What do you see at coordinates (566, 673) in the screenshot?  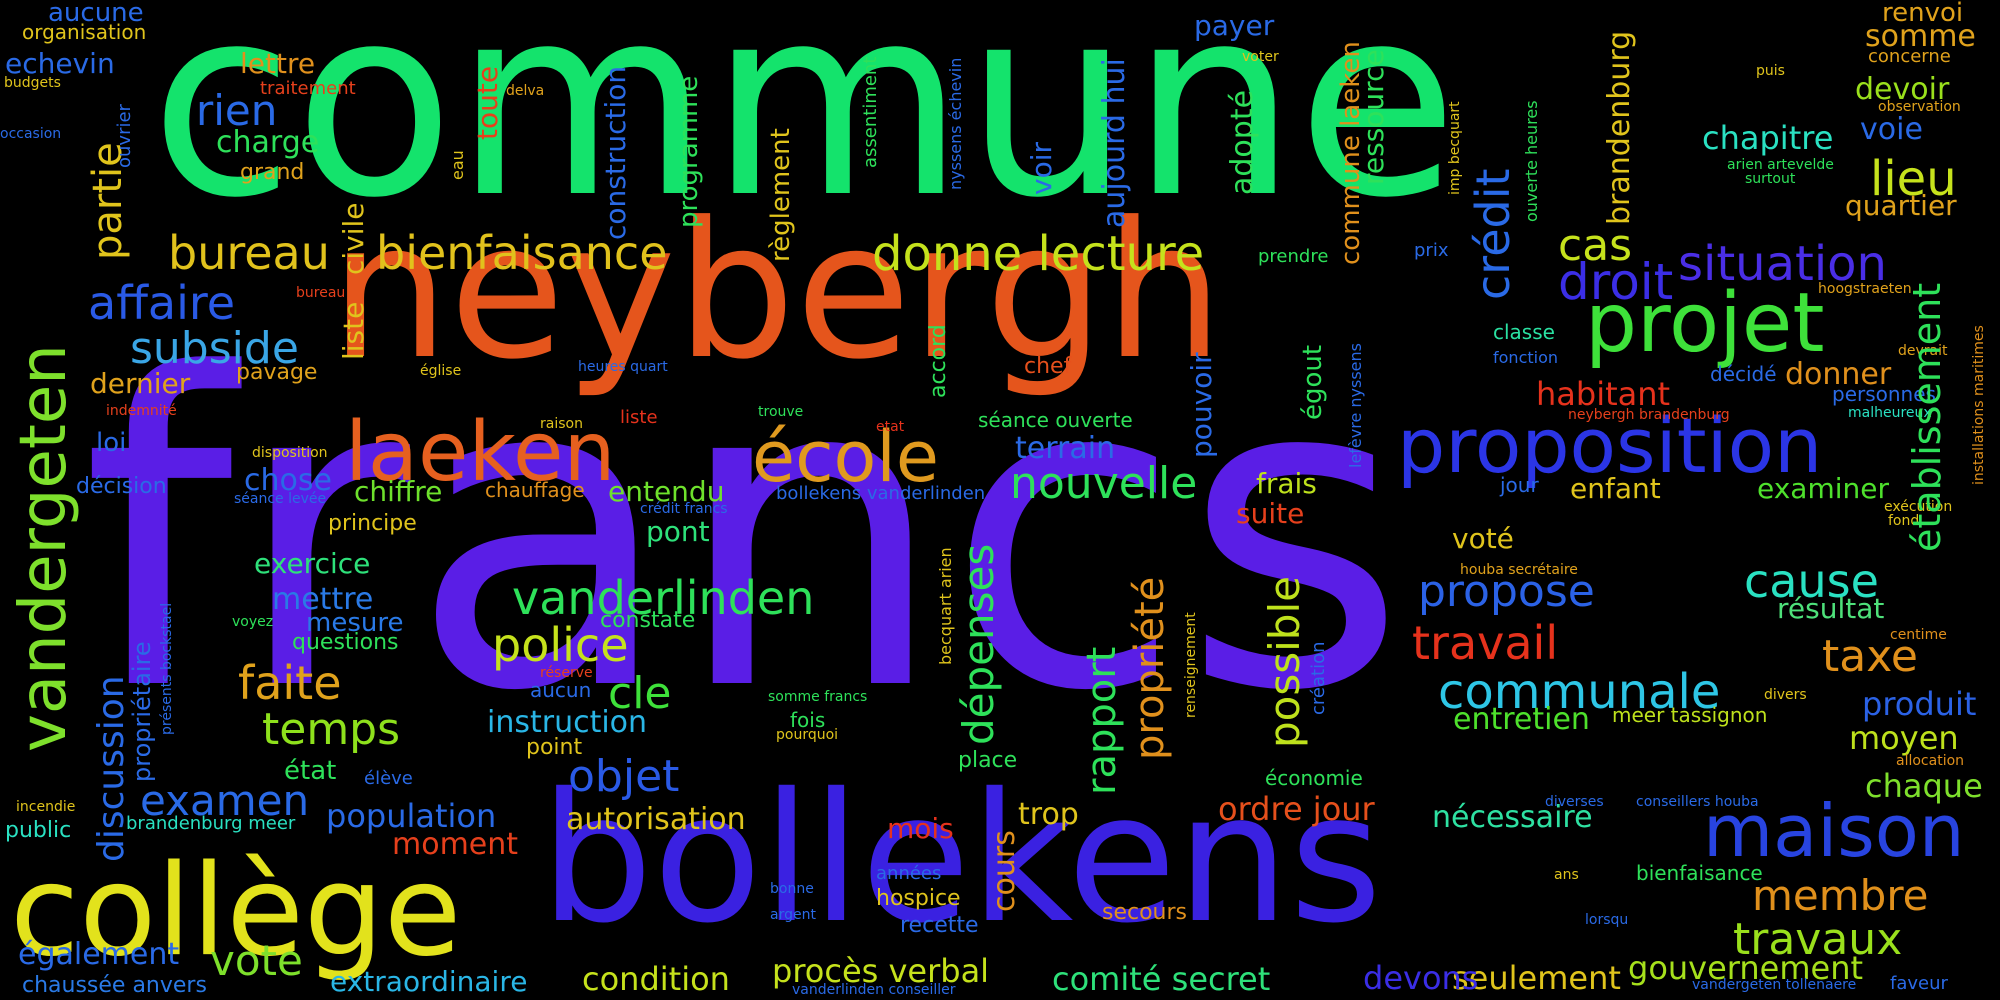 I see `word-reserve: réserve` at bounding box center [566, 673].